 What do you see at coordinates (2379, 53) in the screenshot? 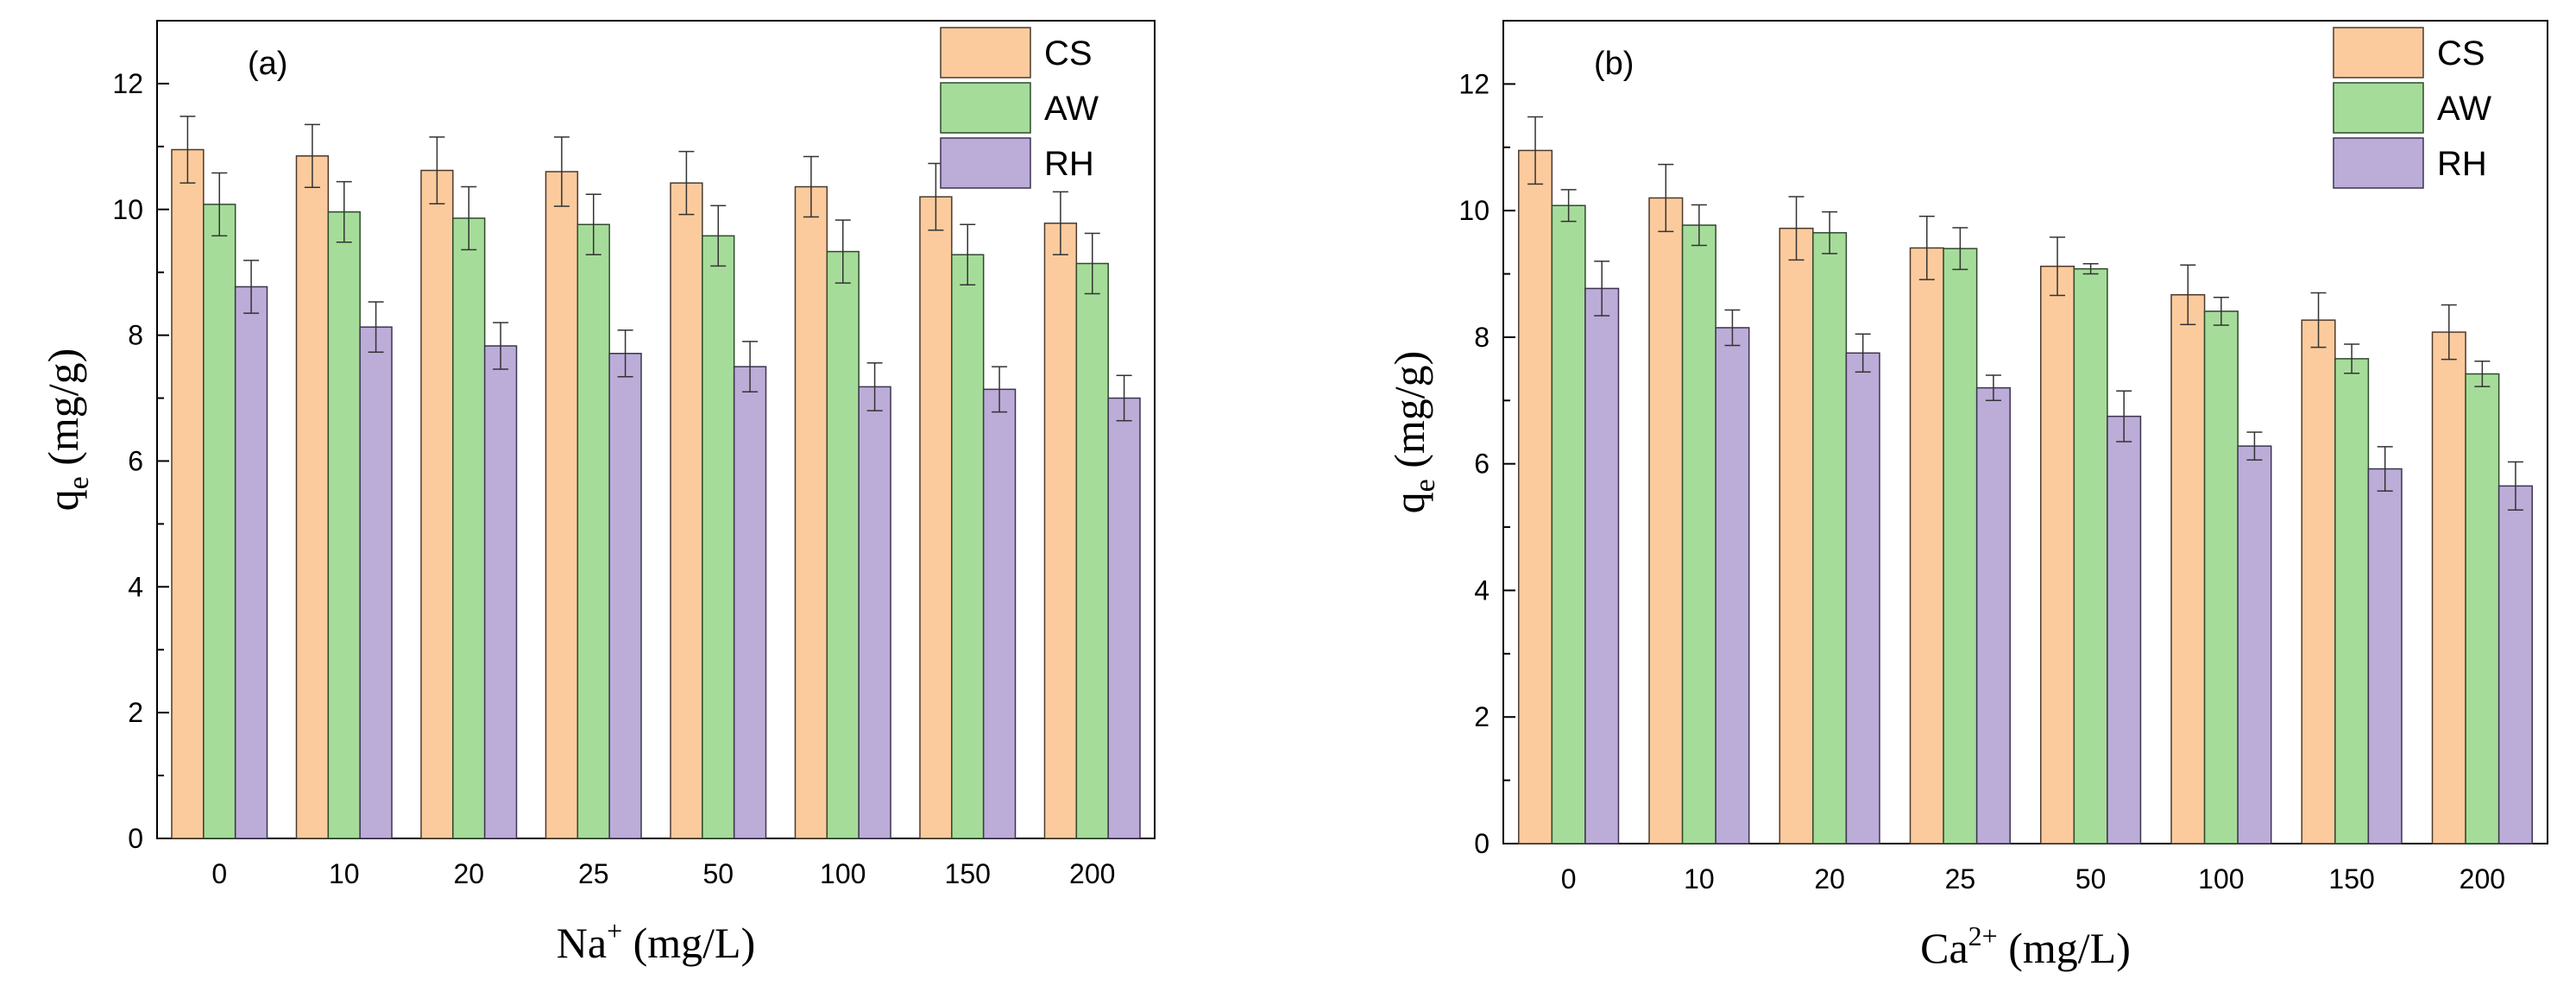
I see `legend-swatch-cs` at bounding box center [2379, 53].